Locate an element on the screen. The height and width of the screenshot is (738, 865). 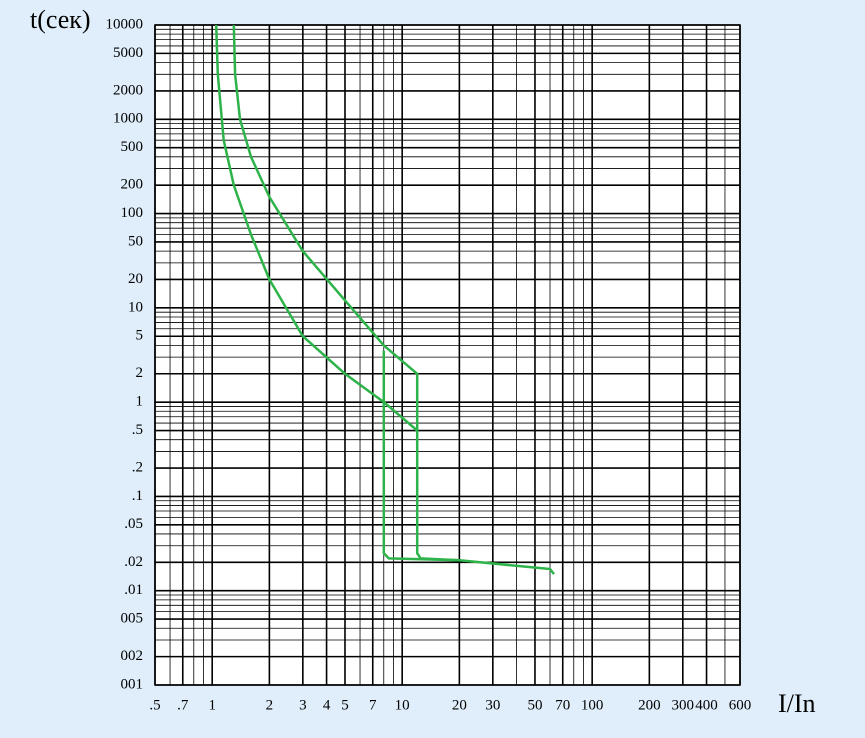
y-tick-label: .02 is located at coordinates (133, 562).